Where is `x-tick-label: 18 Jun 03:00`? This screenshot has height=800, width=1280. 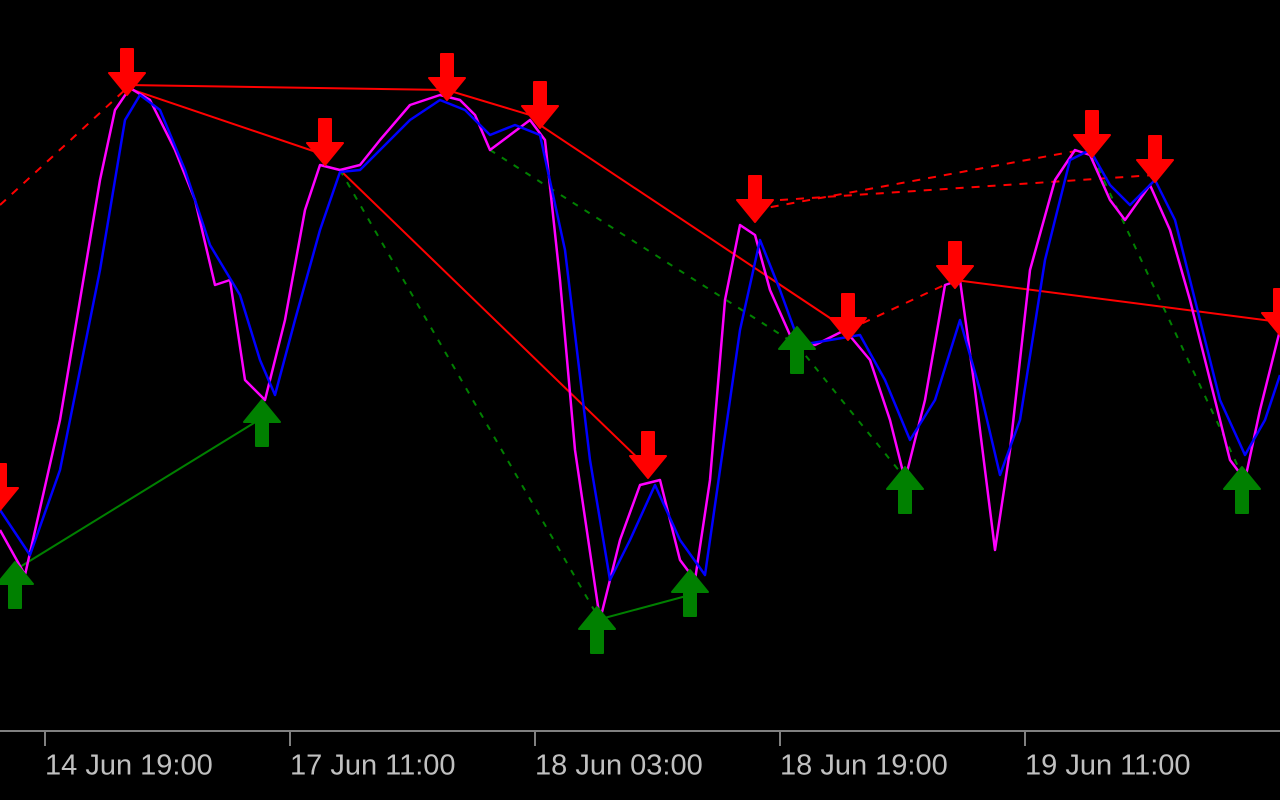 x-tick-label: 18 Jun 03:00 is located at coordinates (619, 766).